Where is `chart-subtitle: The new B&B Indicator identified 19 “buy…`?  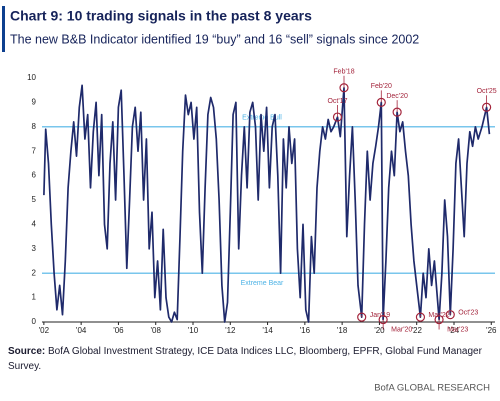
chart-subtitle: The new B&B Indicator identified 19 “buy… is located at coordinates (214, 39).